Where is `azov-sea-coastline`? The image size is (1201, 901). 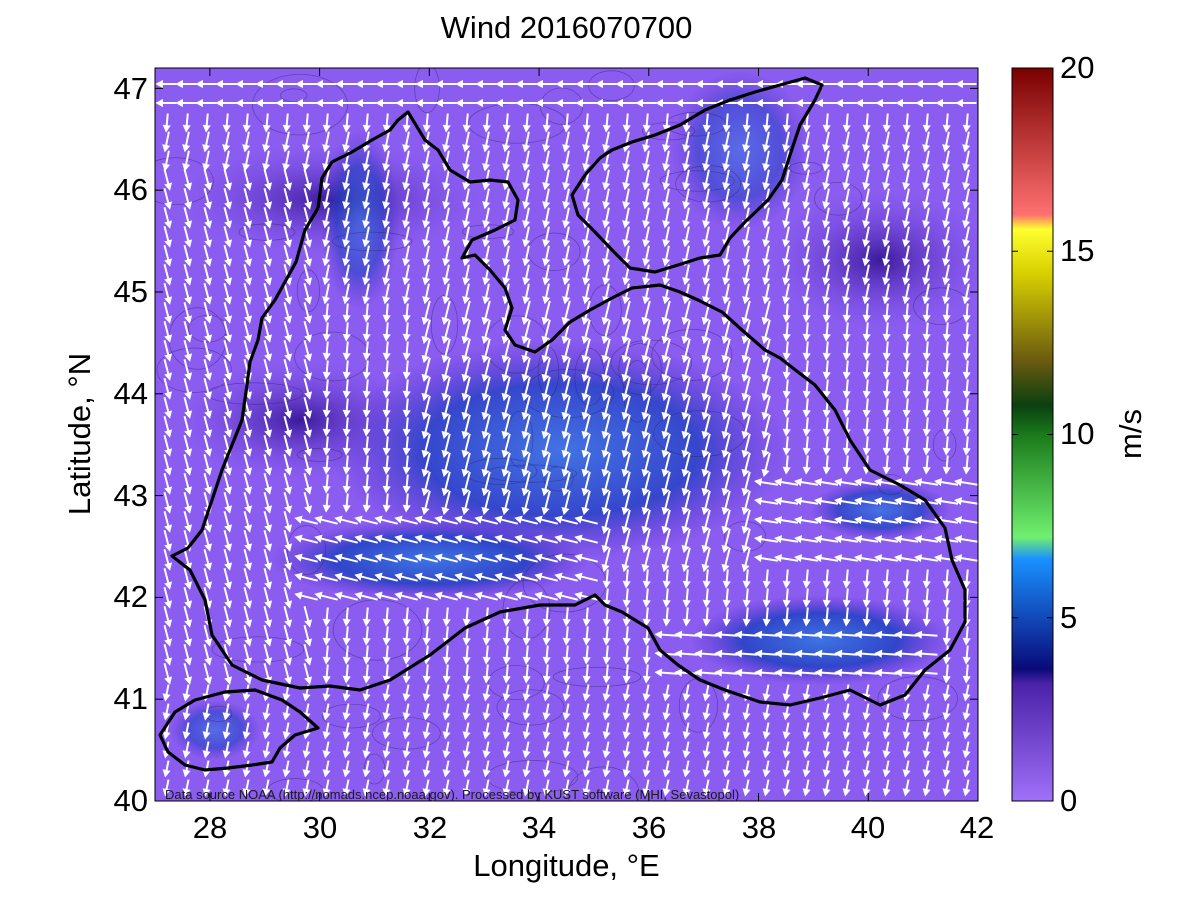
azov-sea-coastline is located at coordinates (697, 175).